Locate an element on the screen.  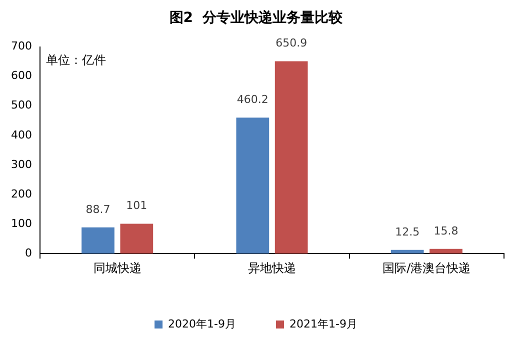
y-tick-label: 300 is located at coordinates (21, 164).